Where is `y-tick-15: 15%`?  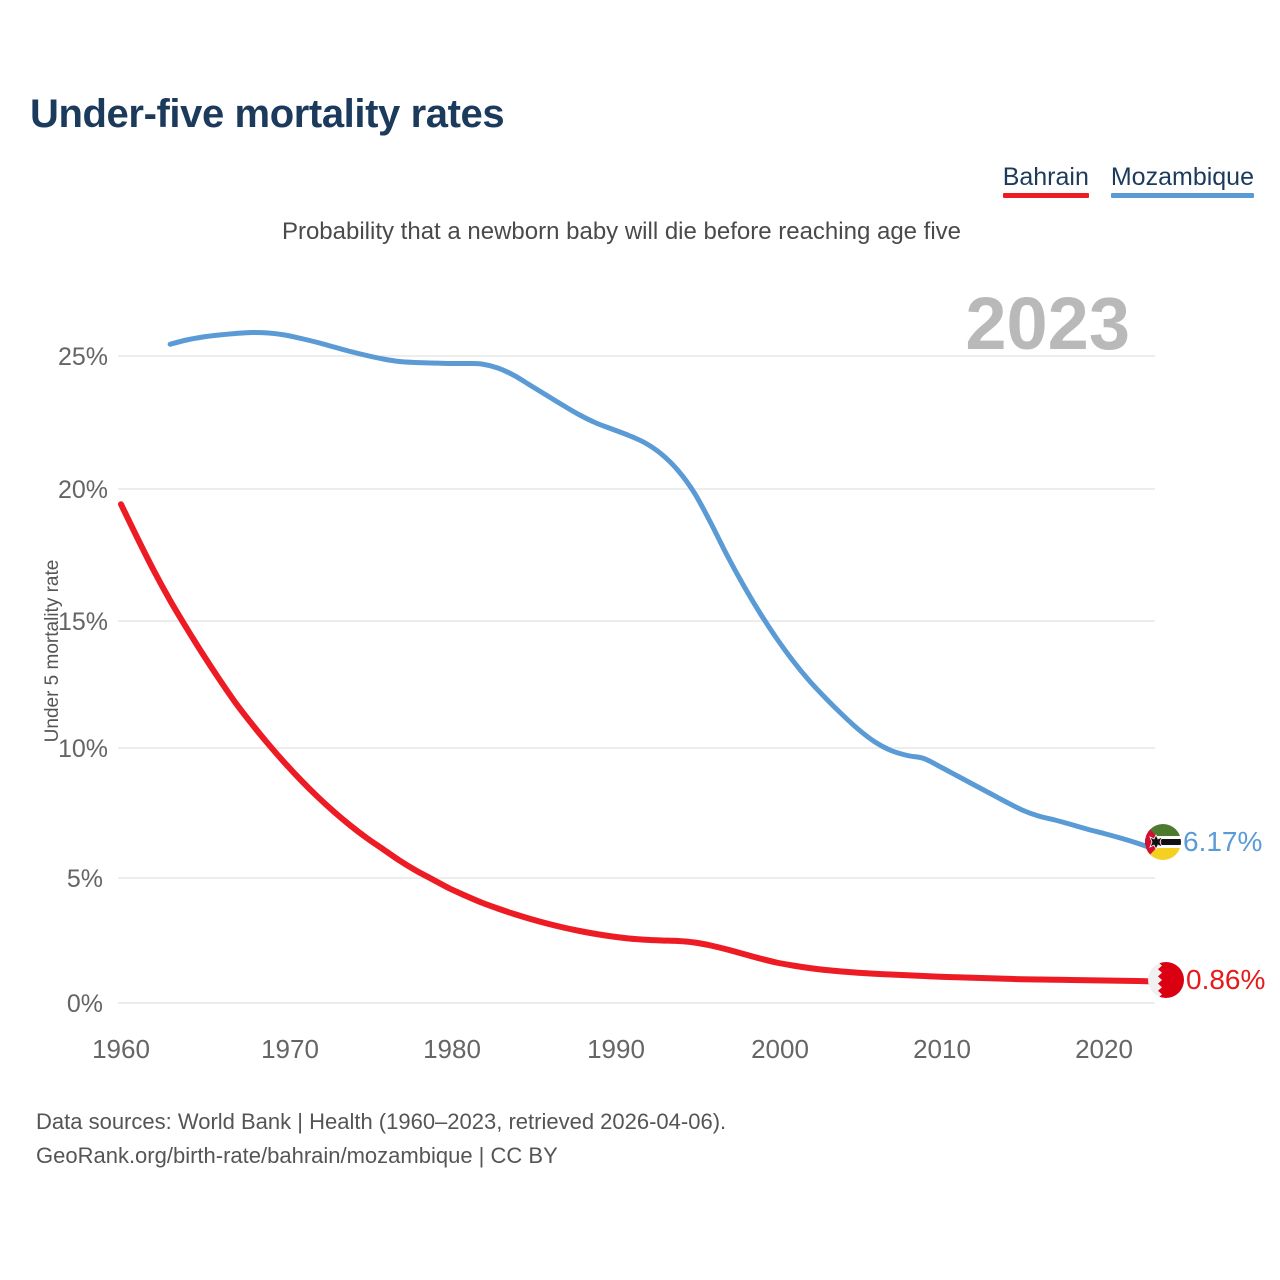
y-tick-15: 15% is located at coordinates (83, 622).